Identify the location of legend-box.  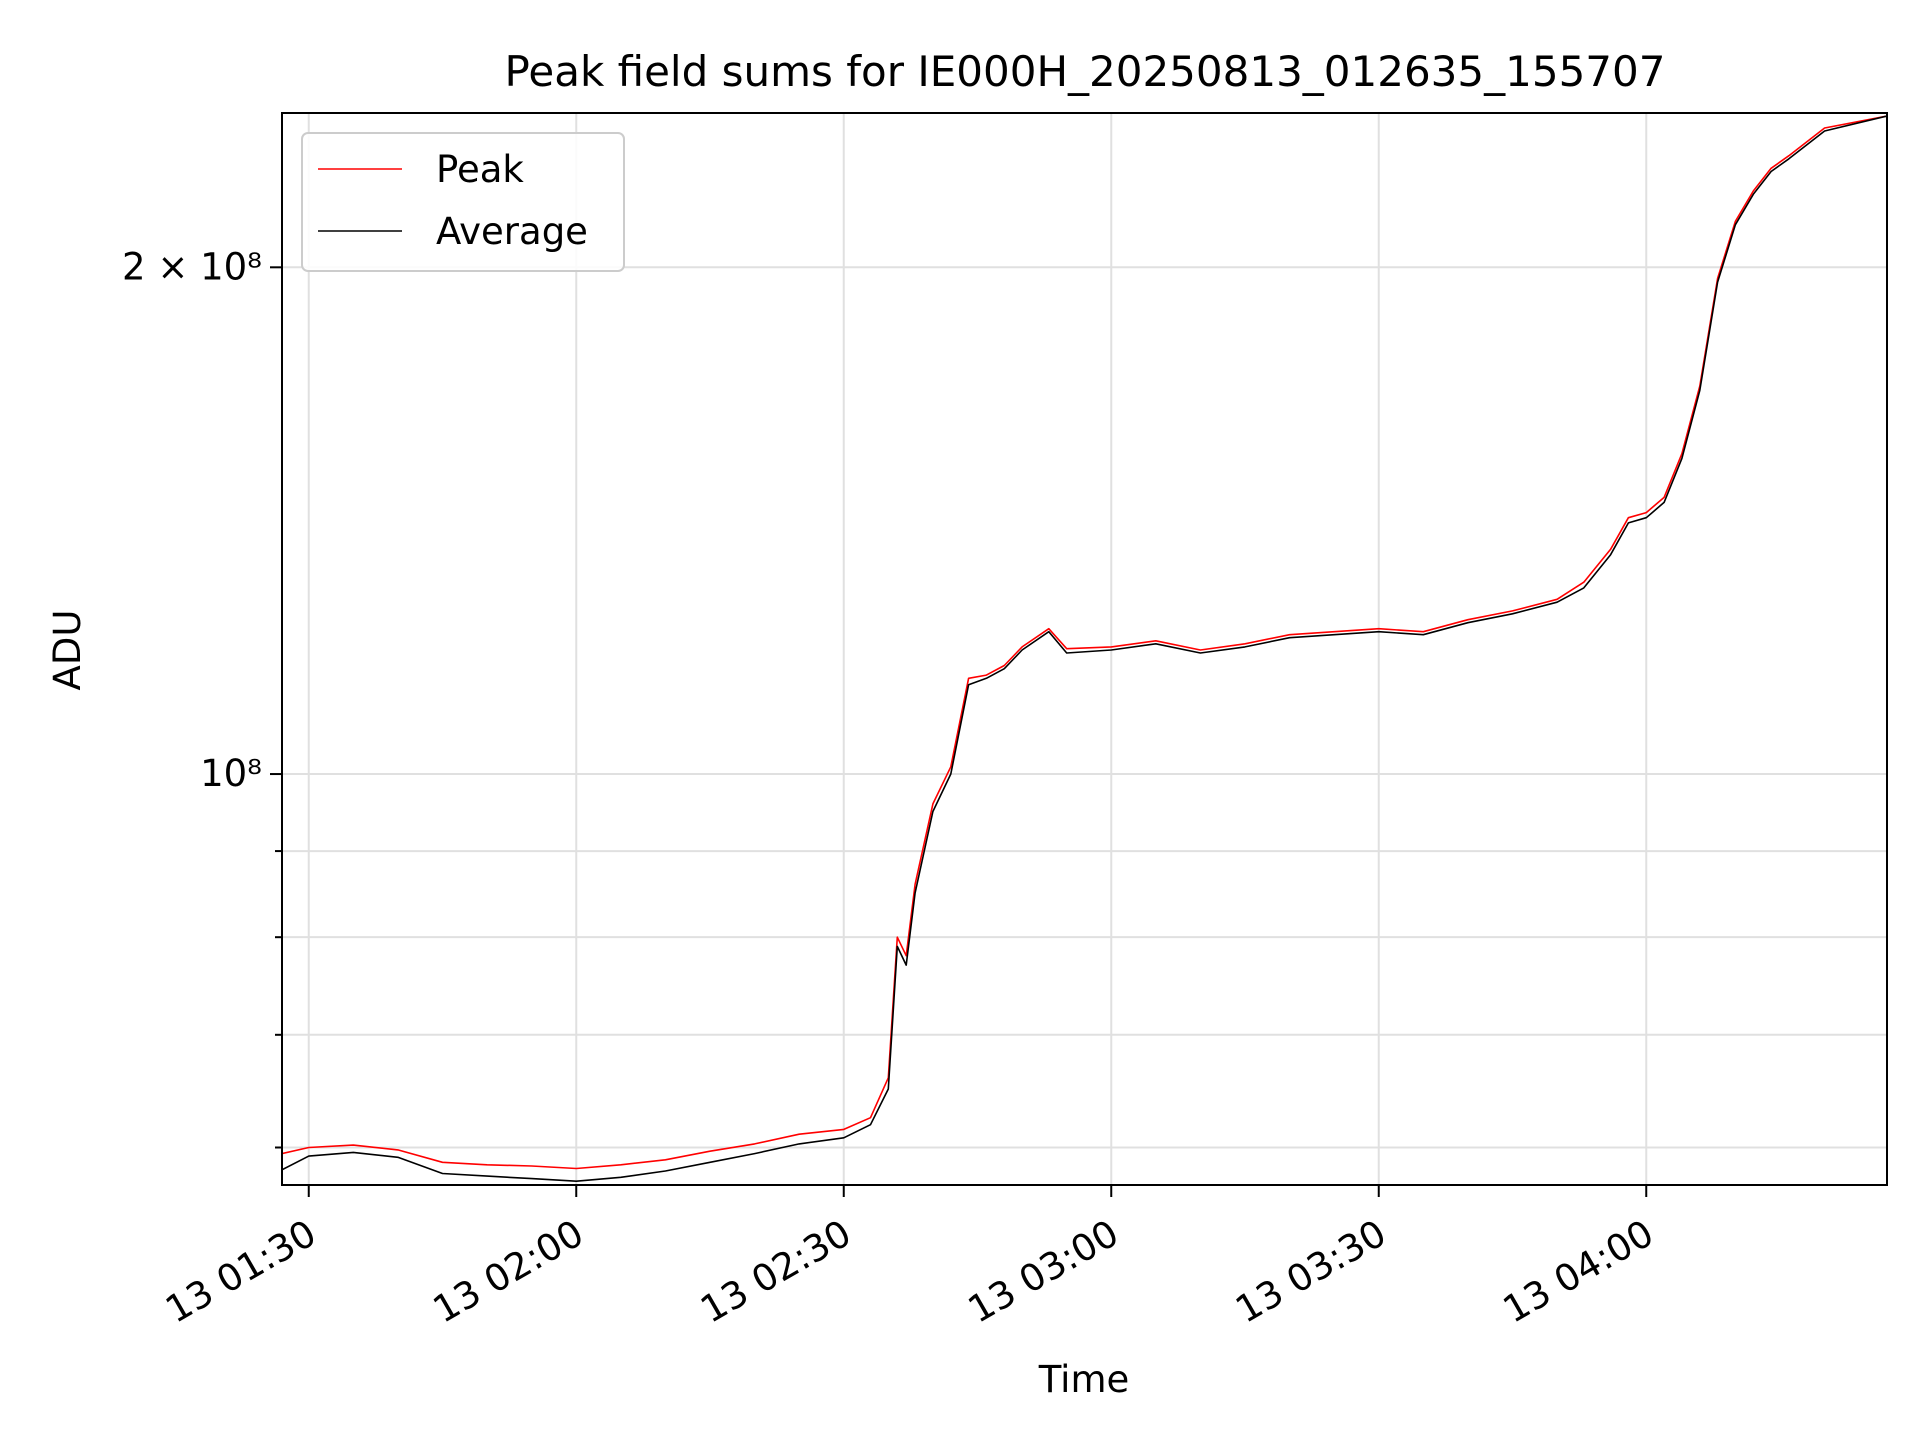
(463, 202).